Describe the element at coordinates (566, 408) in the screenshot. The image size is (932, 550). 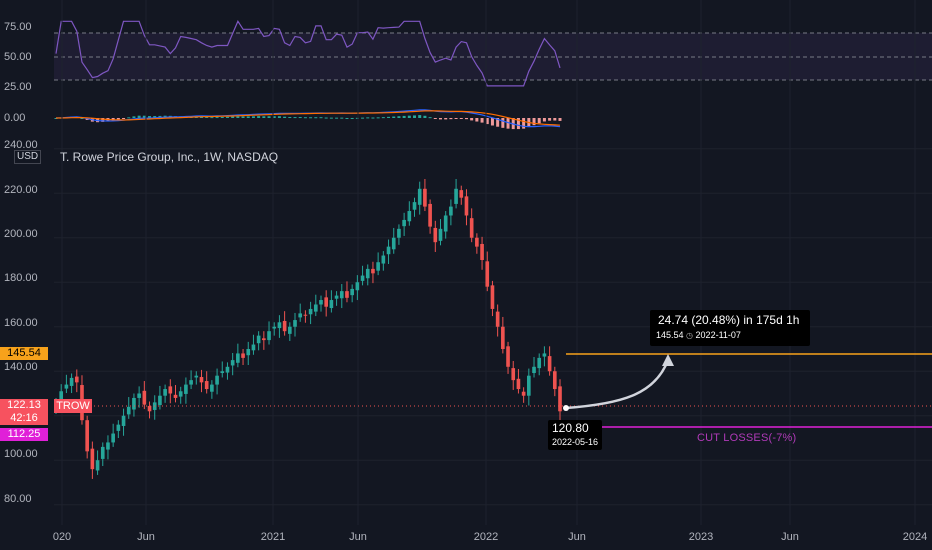
I see `projection-start-point` at that location.